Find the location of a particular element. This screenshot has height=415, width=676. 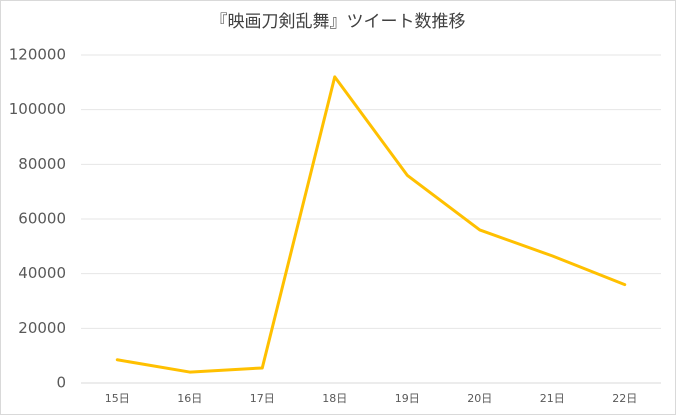

y-tick-label: 60000 is located at coordinates (42, 219).